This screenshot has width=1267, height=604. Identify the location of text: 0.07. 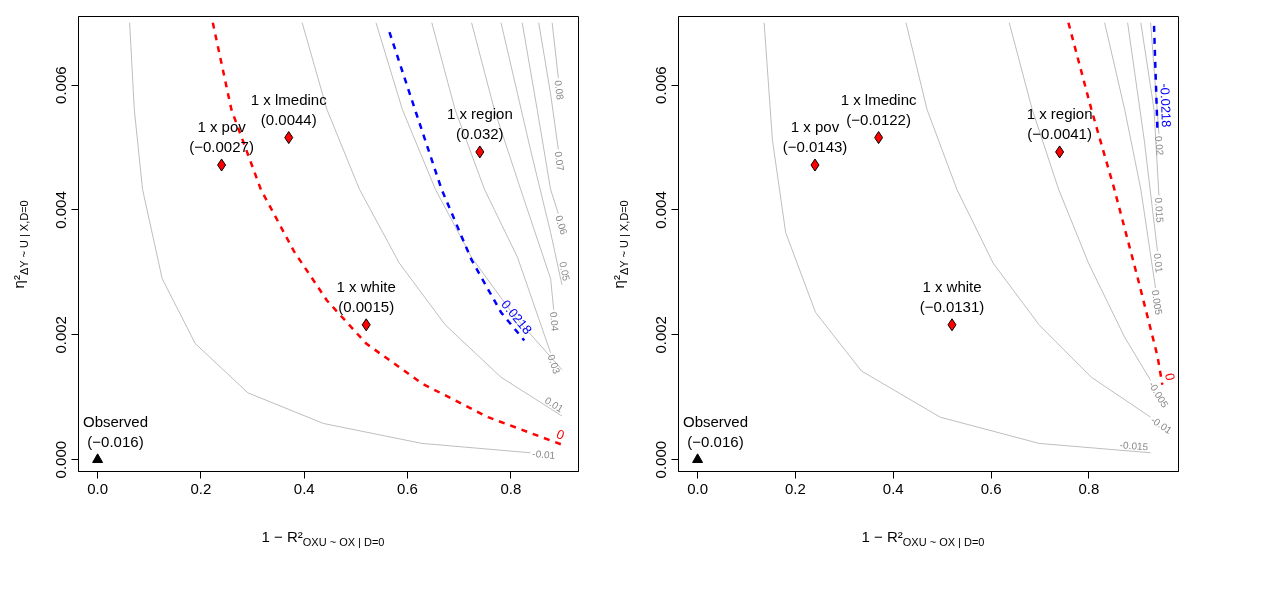
(559, 161).